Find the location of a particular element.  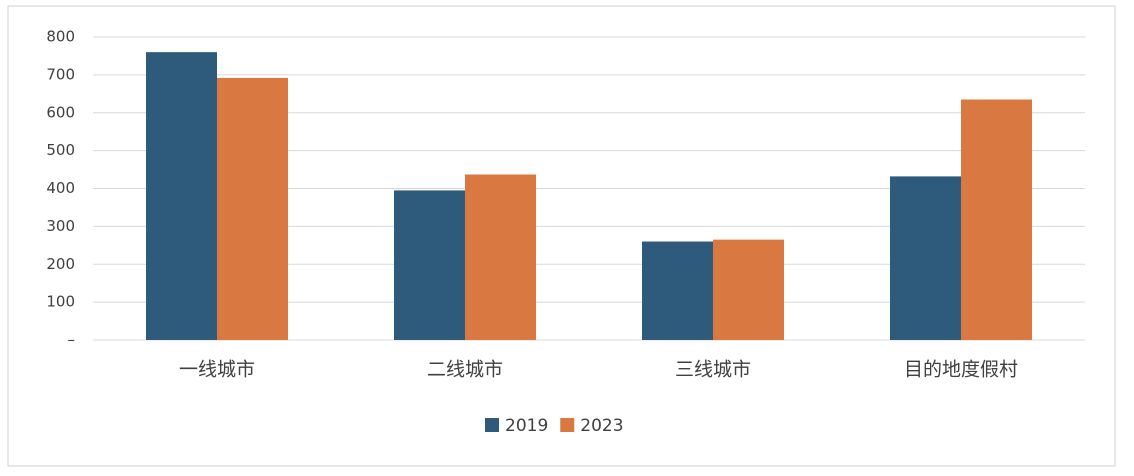

y-tick-label: 600 is located at coordinates (60, 112).